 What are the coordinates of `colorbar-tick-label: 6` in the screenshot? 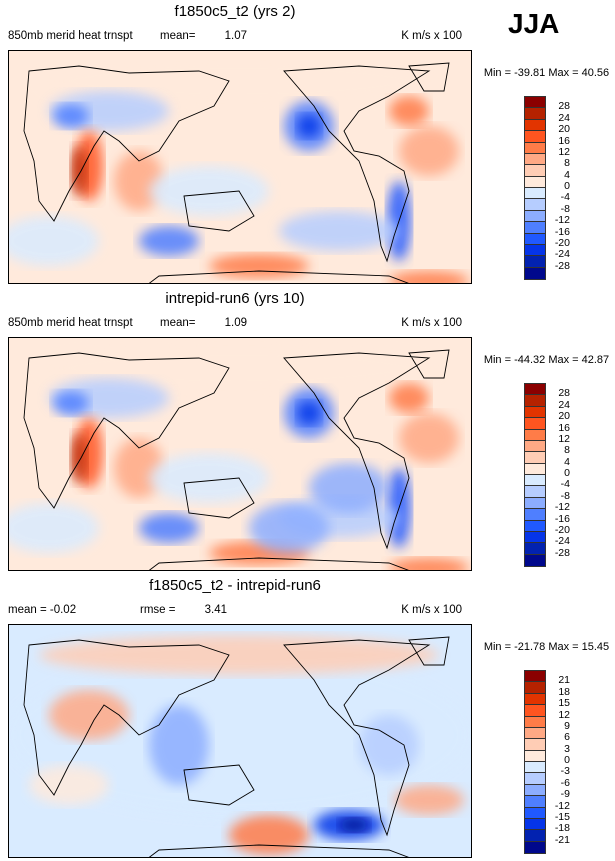 It's located at (567, 737).